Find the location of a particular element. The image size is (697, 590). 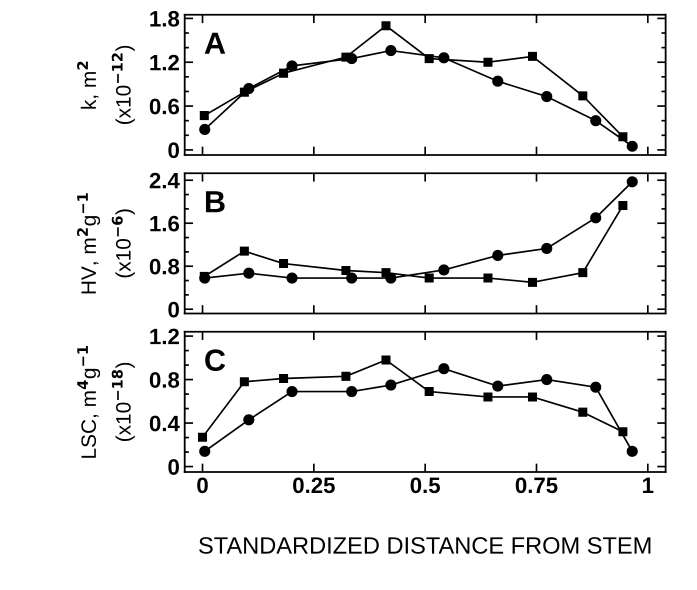

x-tick-label: 0.25 is located at coordinates (314, 485).